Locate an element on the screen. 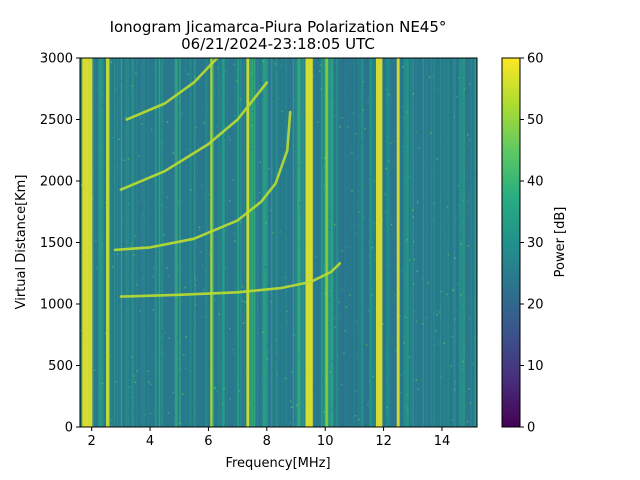 Image resolution: width=640 pixels, height=480 pixels. x-axis: 2 4 6 8 10 12 14 is located at coordinates (269, 438).